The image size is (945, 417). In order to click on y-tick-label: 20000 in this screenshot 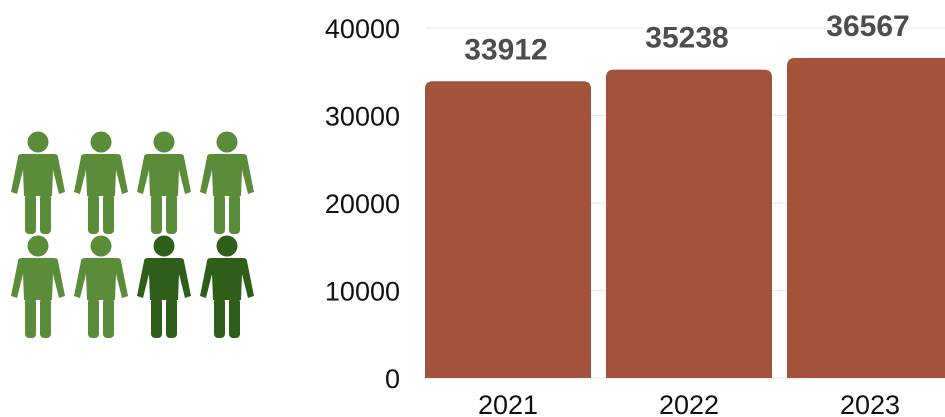, I will do `click(362, 204)`.